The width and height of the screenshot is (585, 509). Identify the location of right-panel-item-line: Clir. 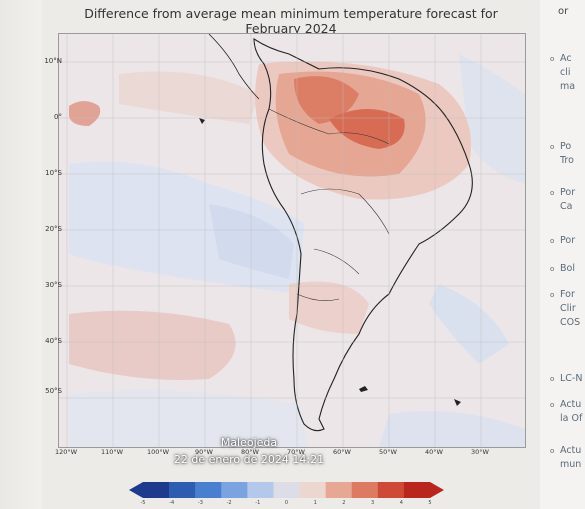
(568, 308).